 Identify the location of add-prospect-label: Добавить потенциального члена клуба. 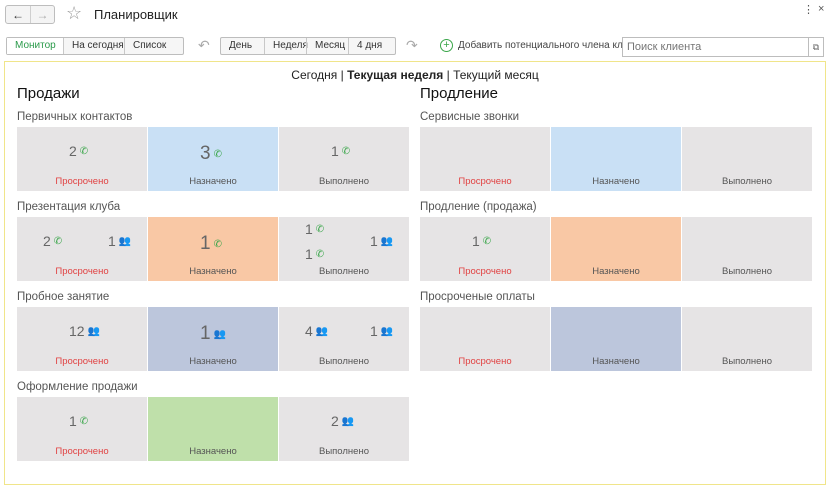
(549, 45).